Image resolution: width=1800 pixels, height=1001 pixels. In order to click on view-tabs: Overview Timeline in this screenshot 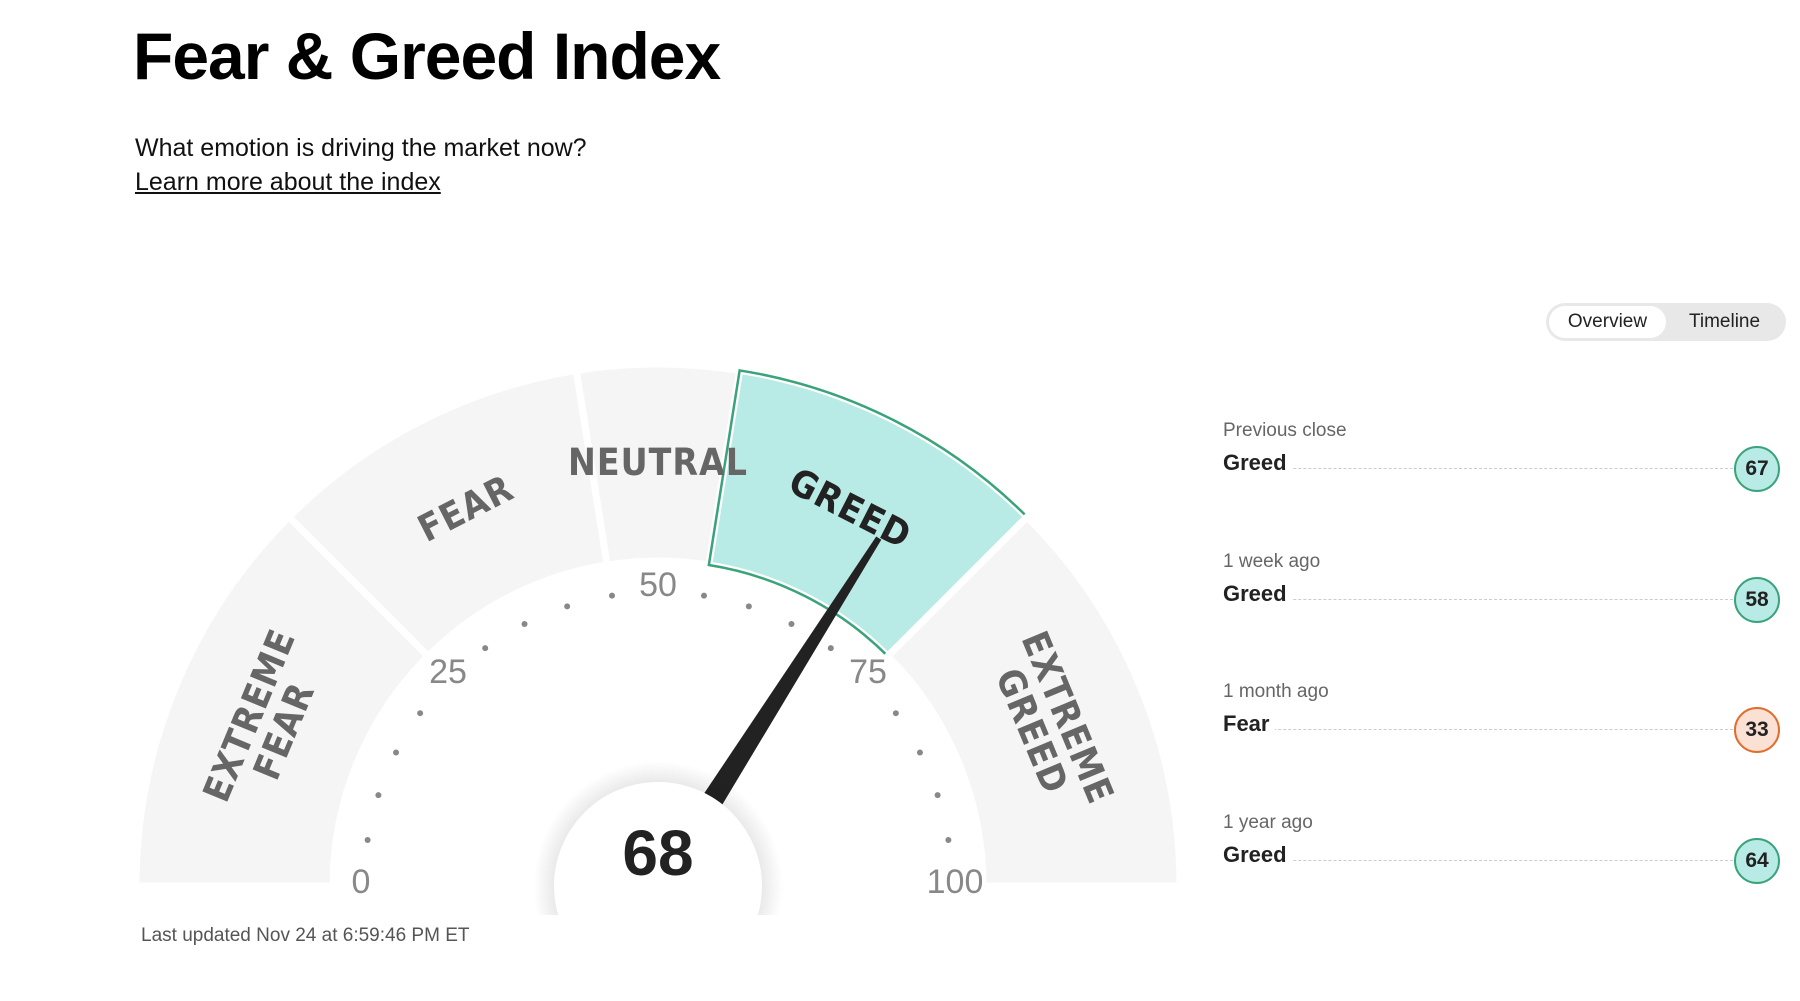, I will do `click(1666, 322)`.